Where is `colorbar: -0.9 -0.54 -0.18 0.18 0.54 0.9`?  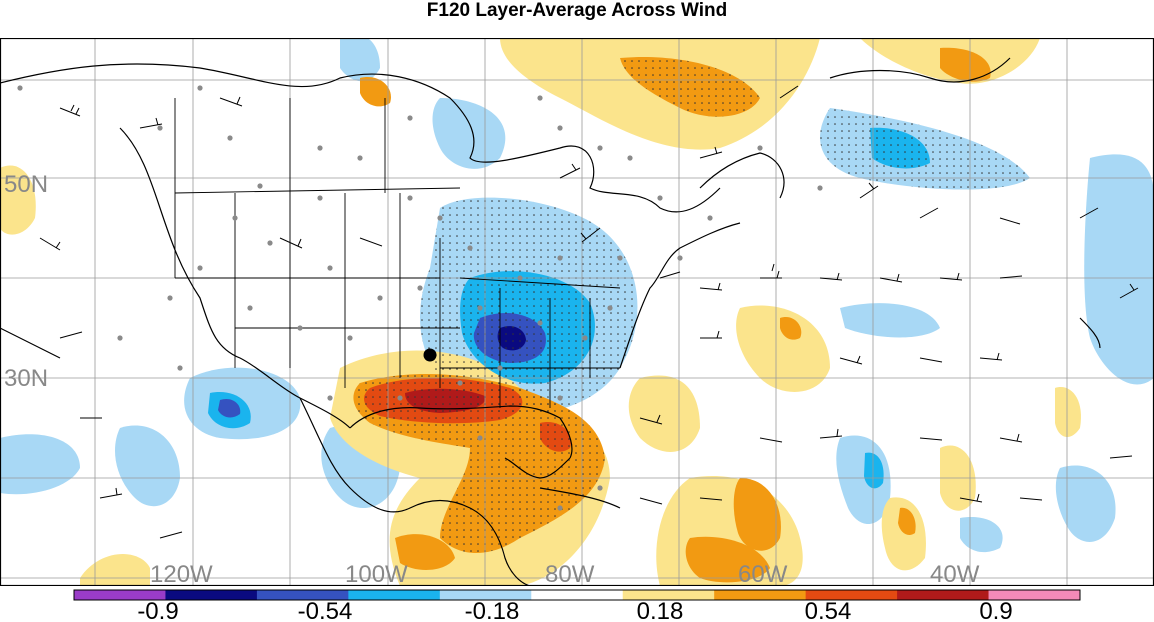 colorbar: -0.9 -0.54 -0.18 0.18 0.54 0.9 is located at coordinates (577, 605).